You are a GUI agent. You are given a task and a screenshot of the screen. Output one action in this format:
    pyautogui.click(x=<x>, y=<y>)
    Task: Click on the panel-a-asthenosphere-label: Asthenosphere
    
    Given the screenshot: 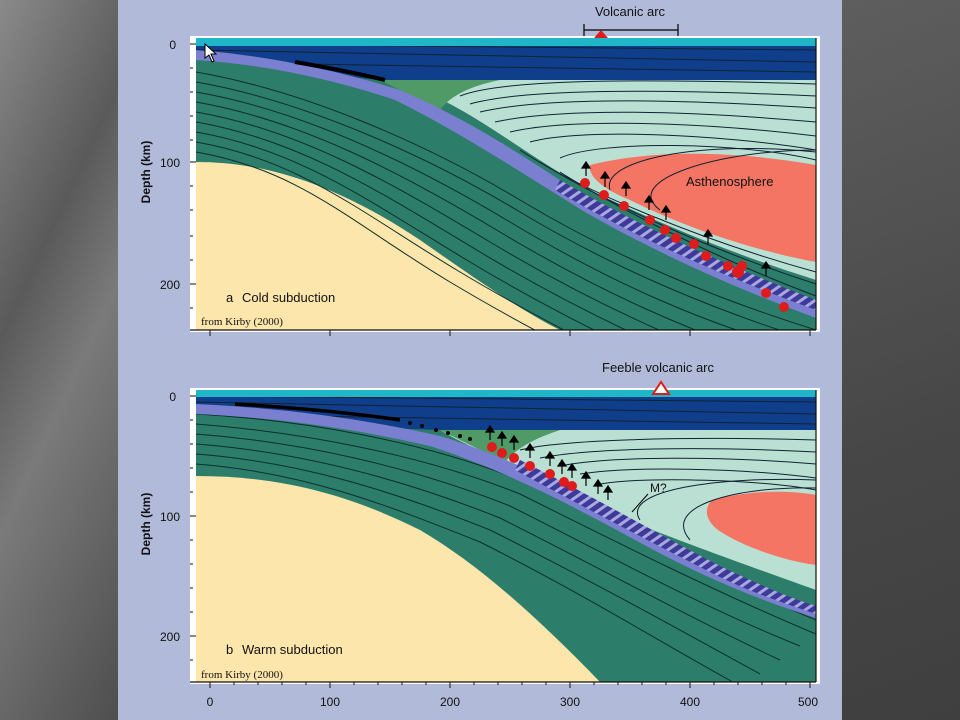 What is the action you would take?
    pyautogui.click(x=729, y=181)
    